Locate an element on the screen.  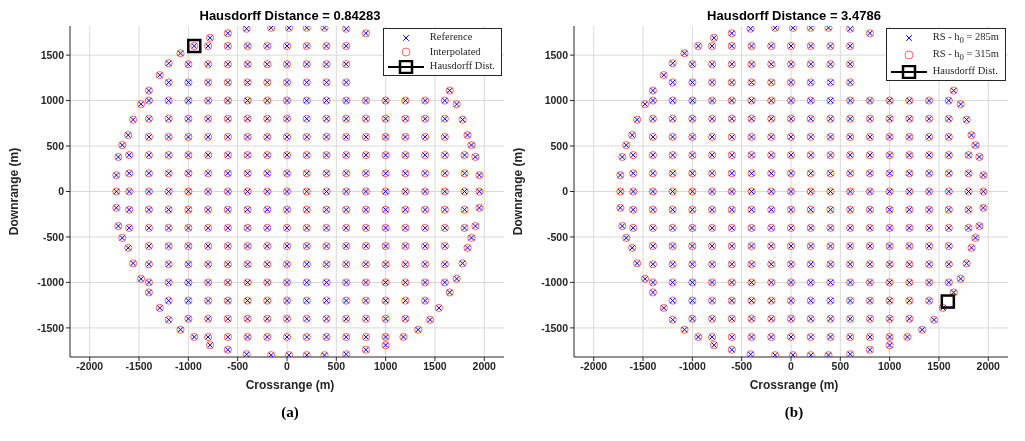
text: (b) is located at coordinates (794, 412).